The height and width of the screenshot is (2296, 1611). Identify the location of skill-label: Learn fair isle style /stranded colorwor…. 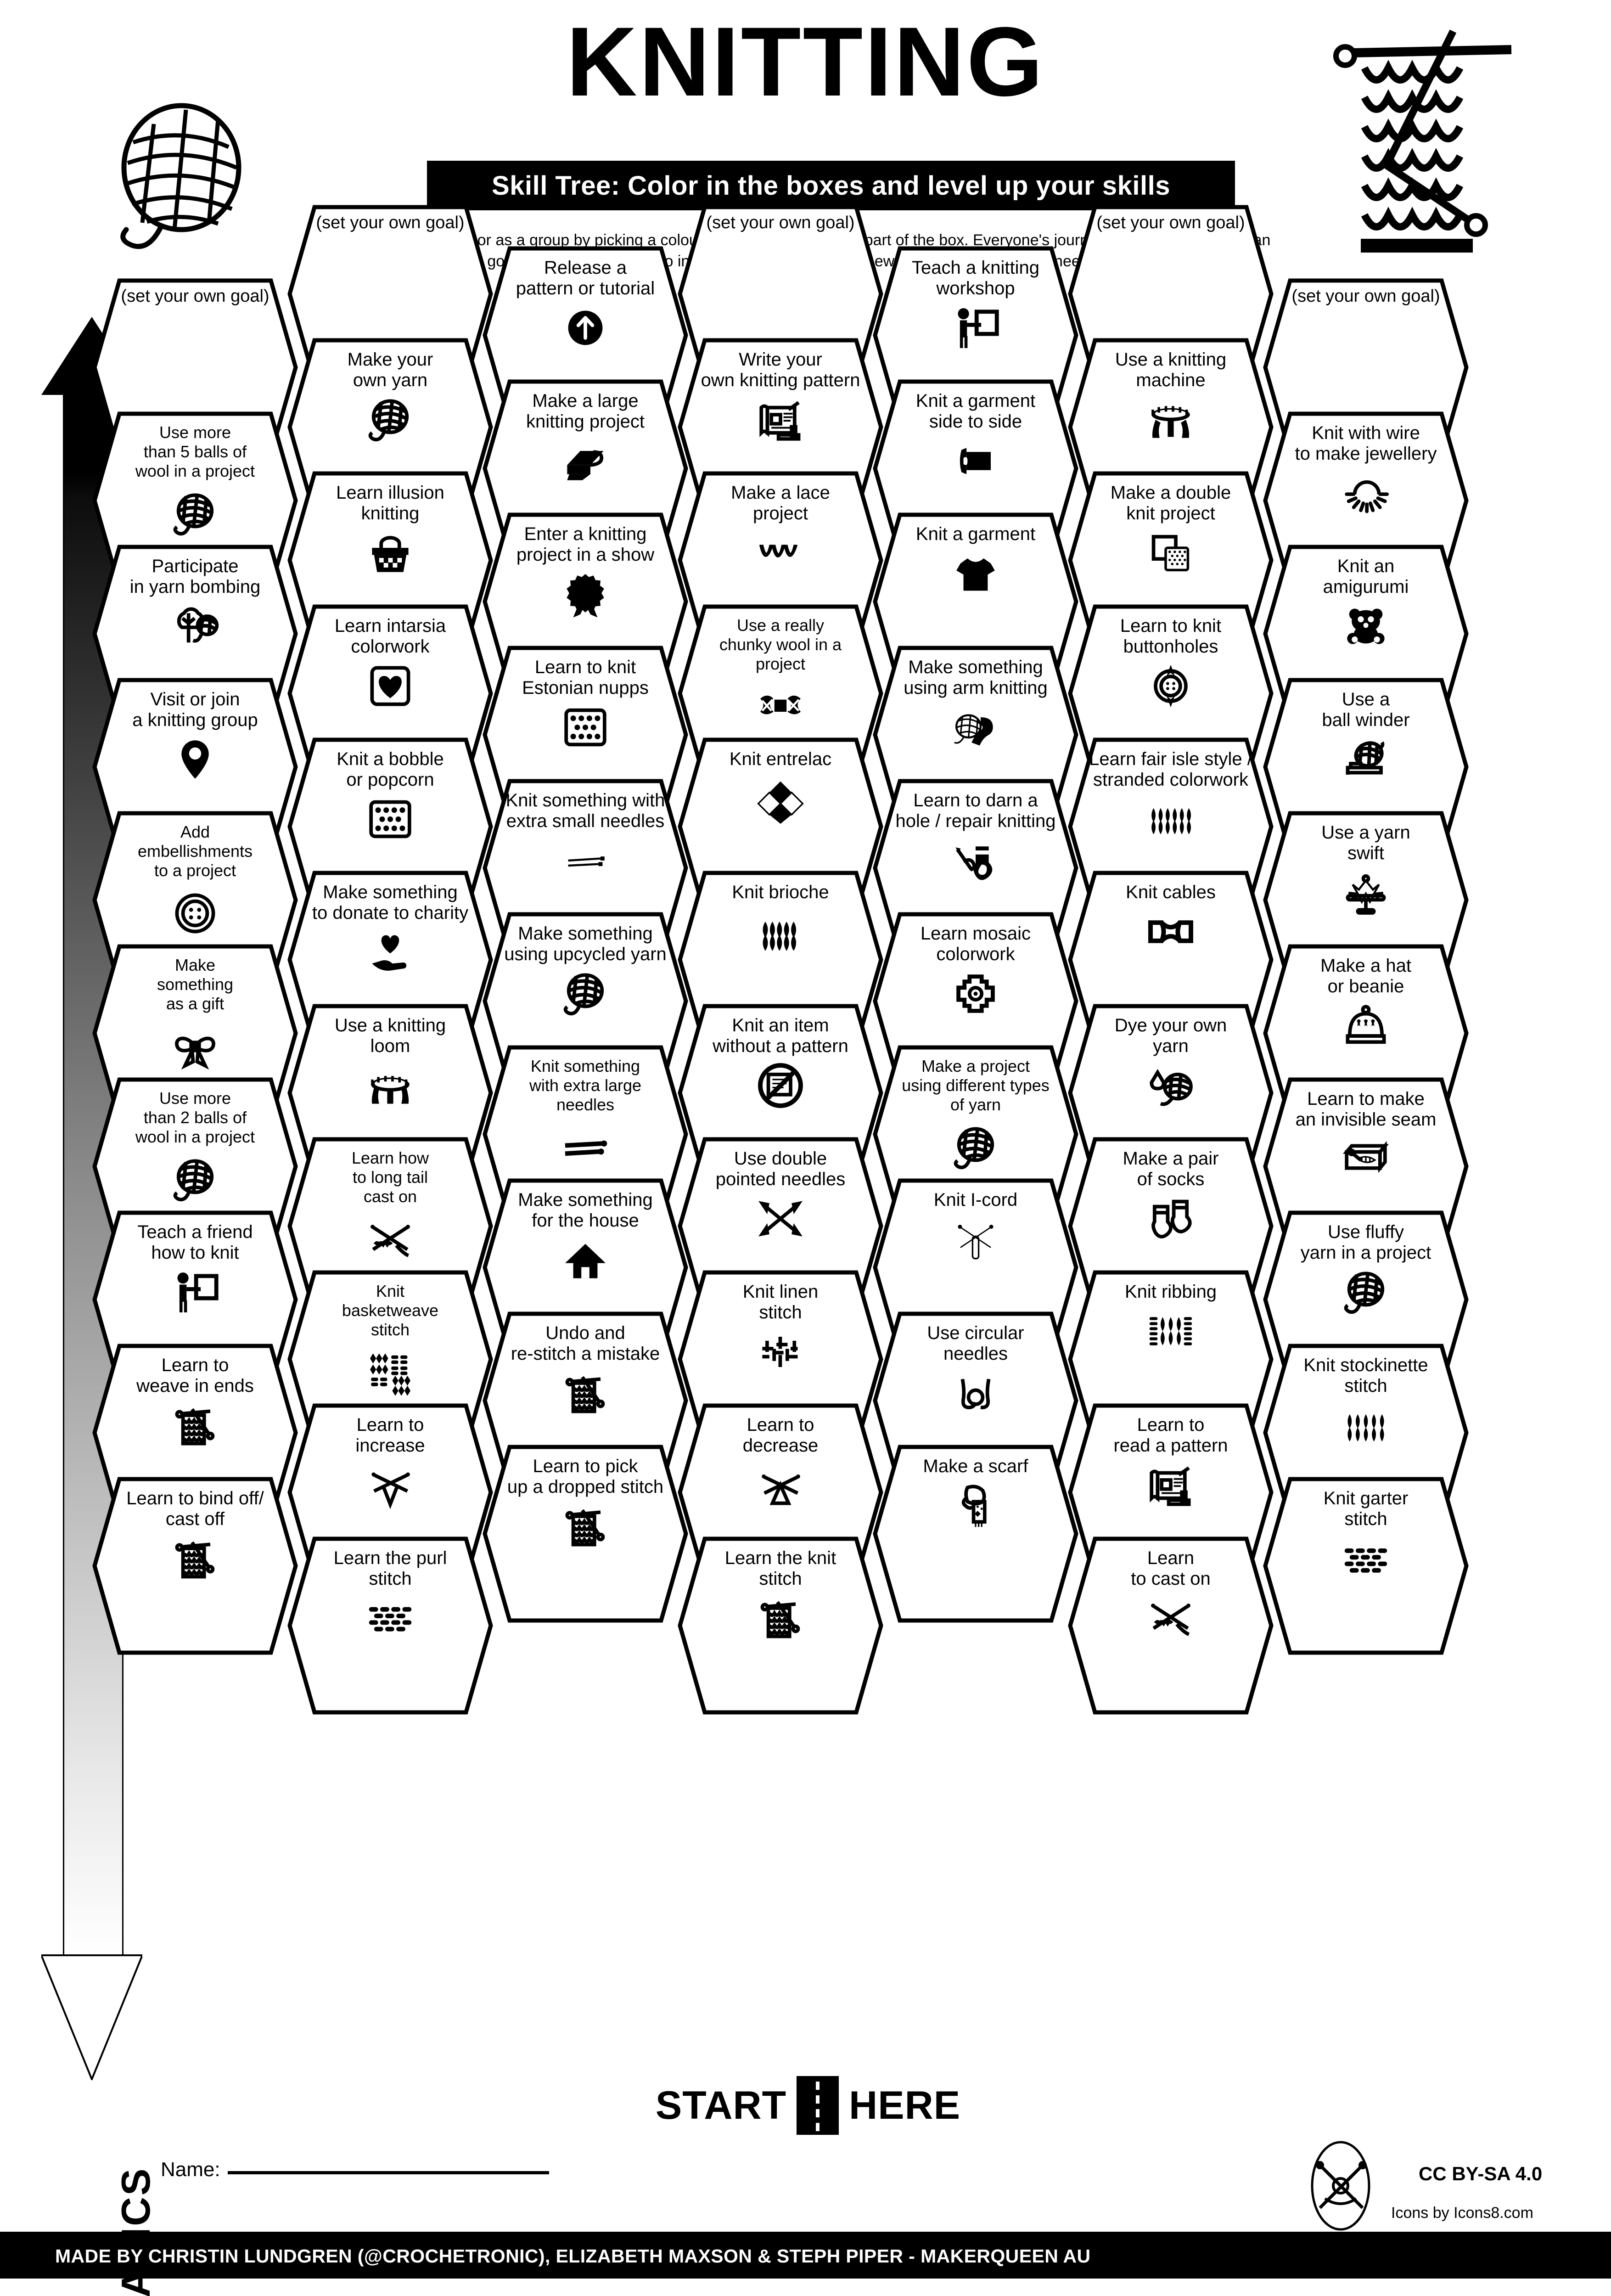
(1171, 769).